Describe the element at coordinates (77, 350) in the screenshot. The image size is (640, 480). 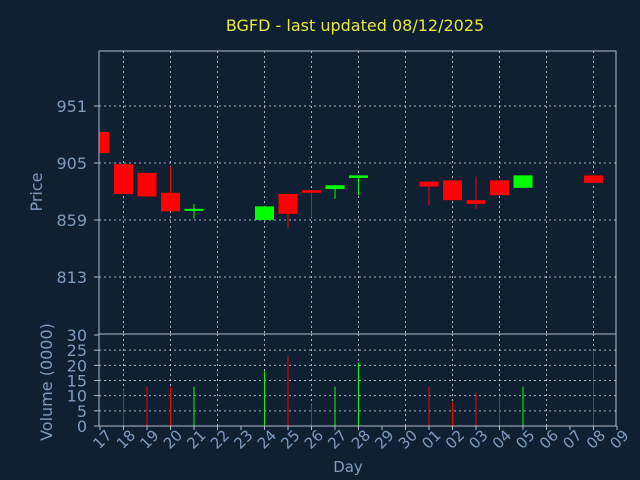
I see `volume-tick-label: 25` at that location.